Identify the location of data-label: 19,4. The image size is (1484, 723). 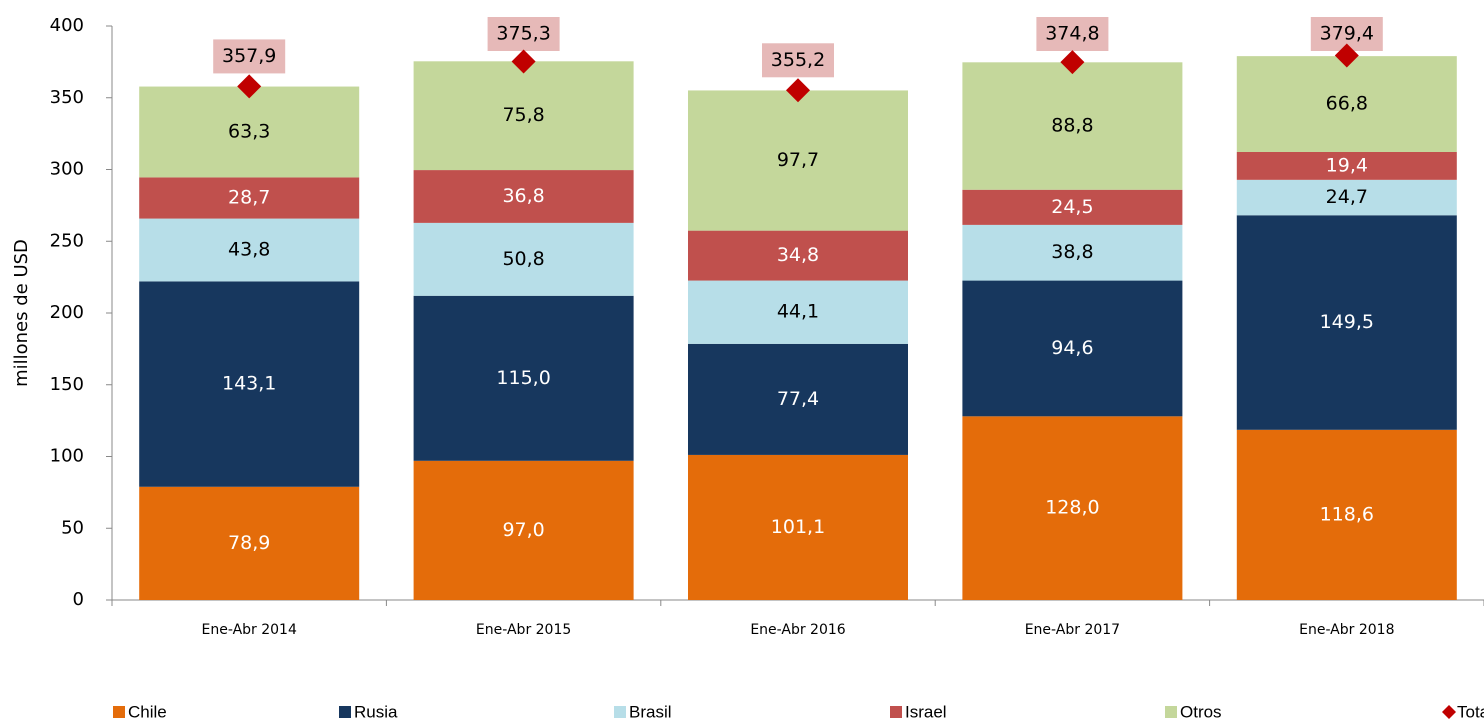
(1347, 165).